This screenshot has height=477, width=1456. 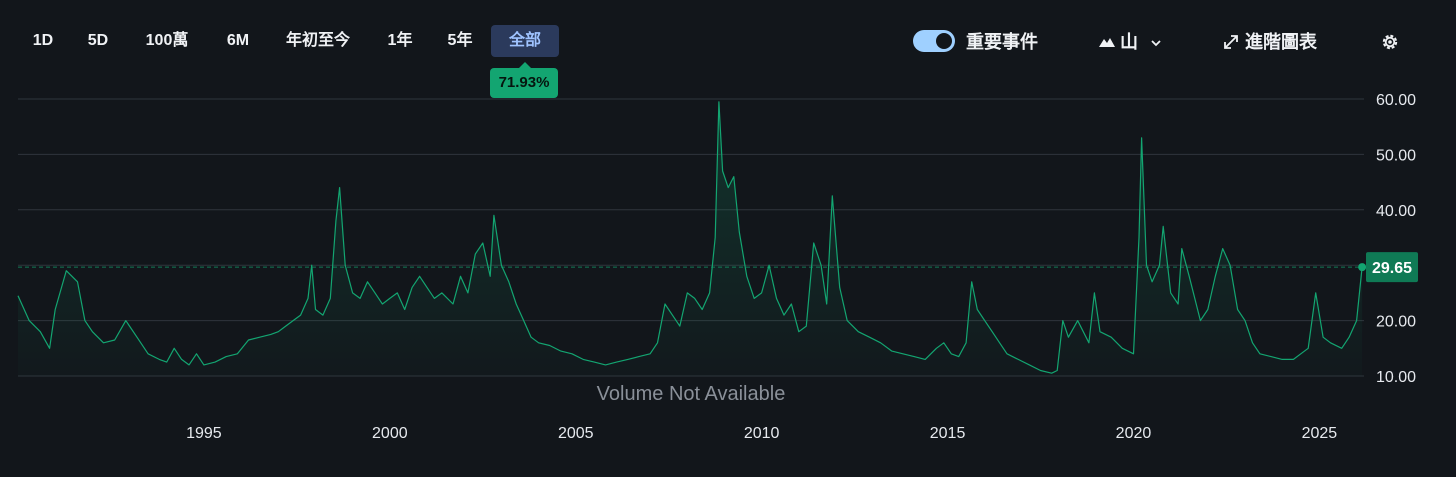 What do you see at coordinates (317, 40) in the screenshot?
I see `range-ytd-button: 年初至今` at bounding box center [317, 40].